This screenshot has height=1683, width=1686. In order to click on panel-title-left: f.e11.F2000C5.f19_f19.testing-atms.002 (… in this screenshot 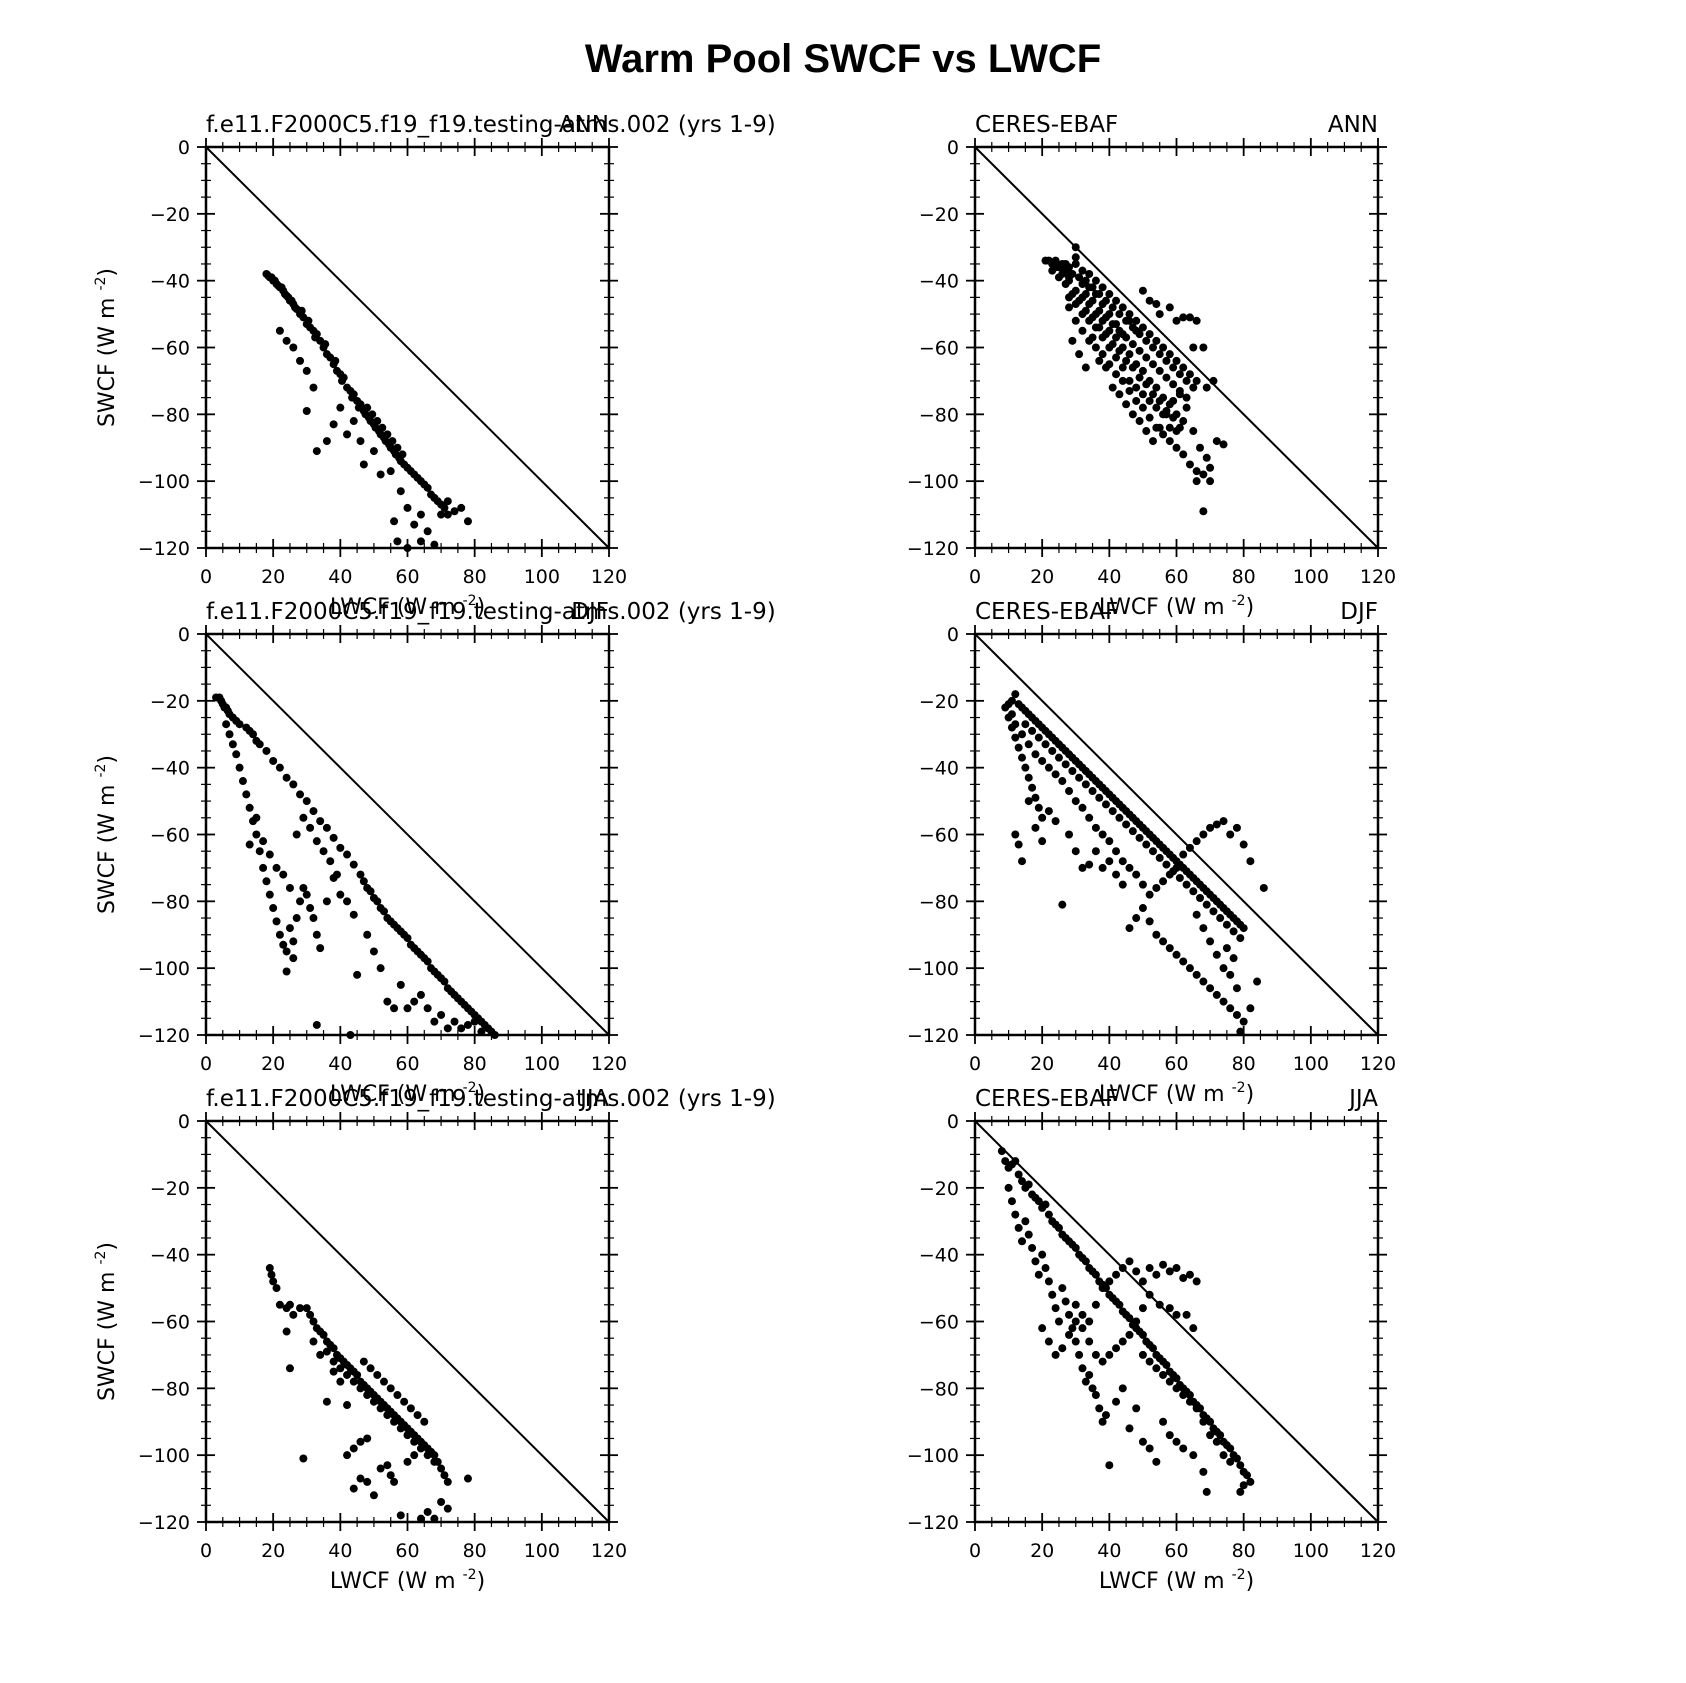, I will do `click(491, 125)`.